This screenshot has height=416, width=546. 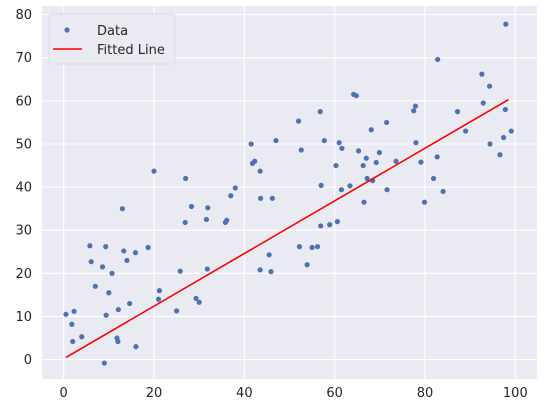 I want to click on y-tick-label: 30, so click(x=23, y=231).